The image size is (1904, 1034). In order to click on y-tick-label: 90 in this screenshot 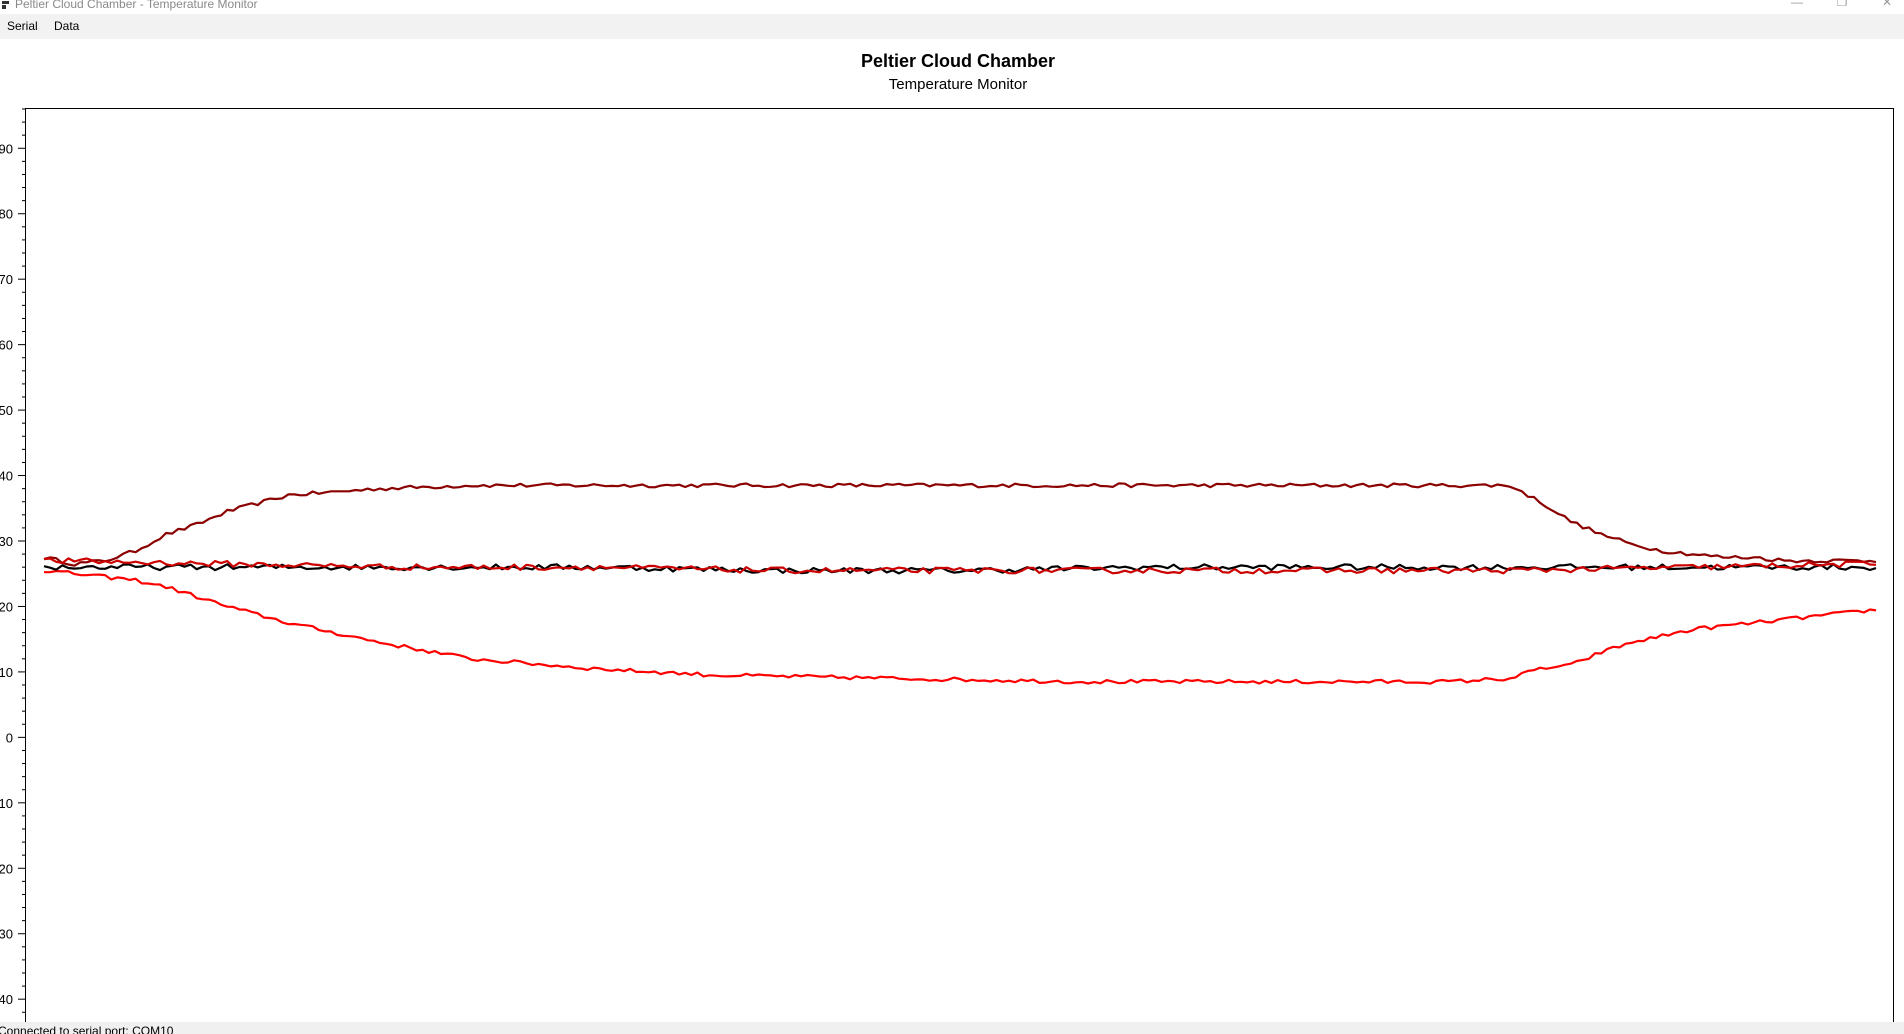, I will do `click(6, 148)`.